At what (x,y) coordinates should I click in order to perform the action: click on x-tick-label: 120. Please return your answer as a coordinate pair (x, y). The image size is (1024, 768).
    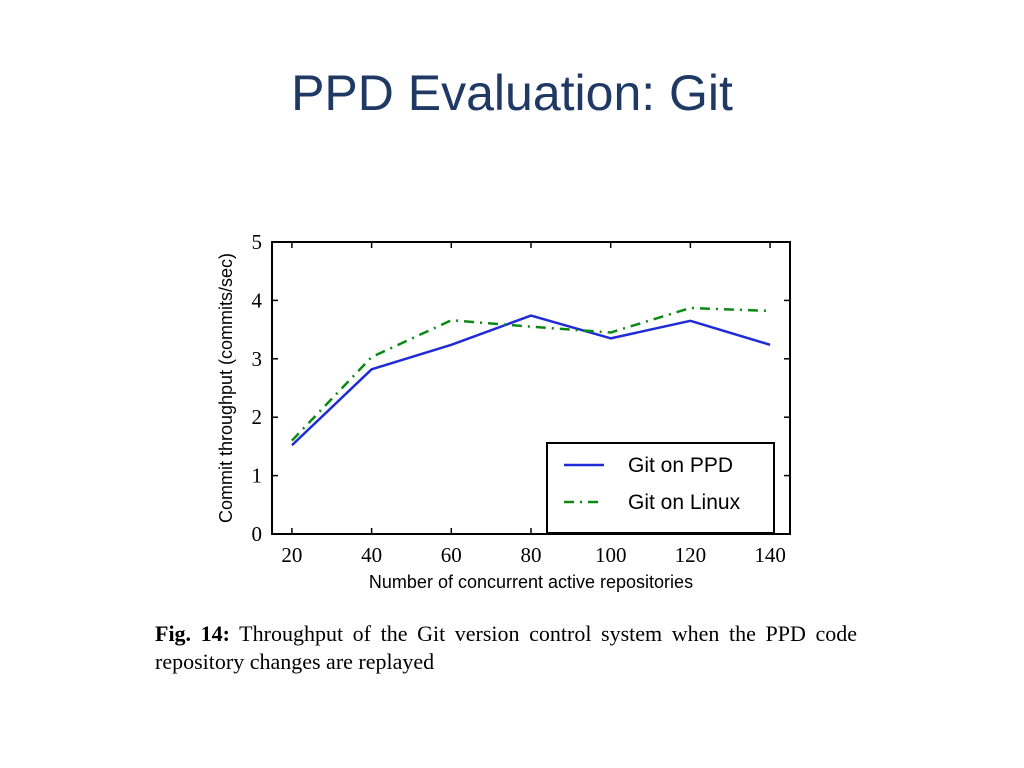
    Looking at the image, I should click on (691, 555).